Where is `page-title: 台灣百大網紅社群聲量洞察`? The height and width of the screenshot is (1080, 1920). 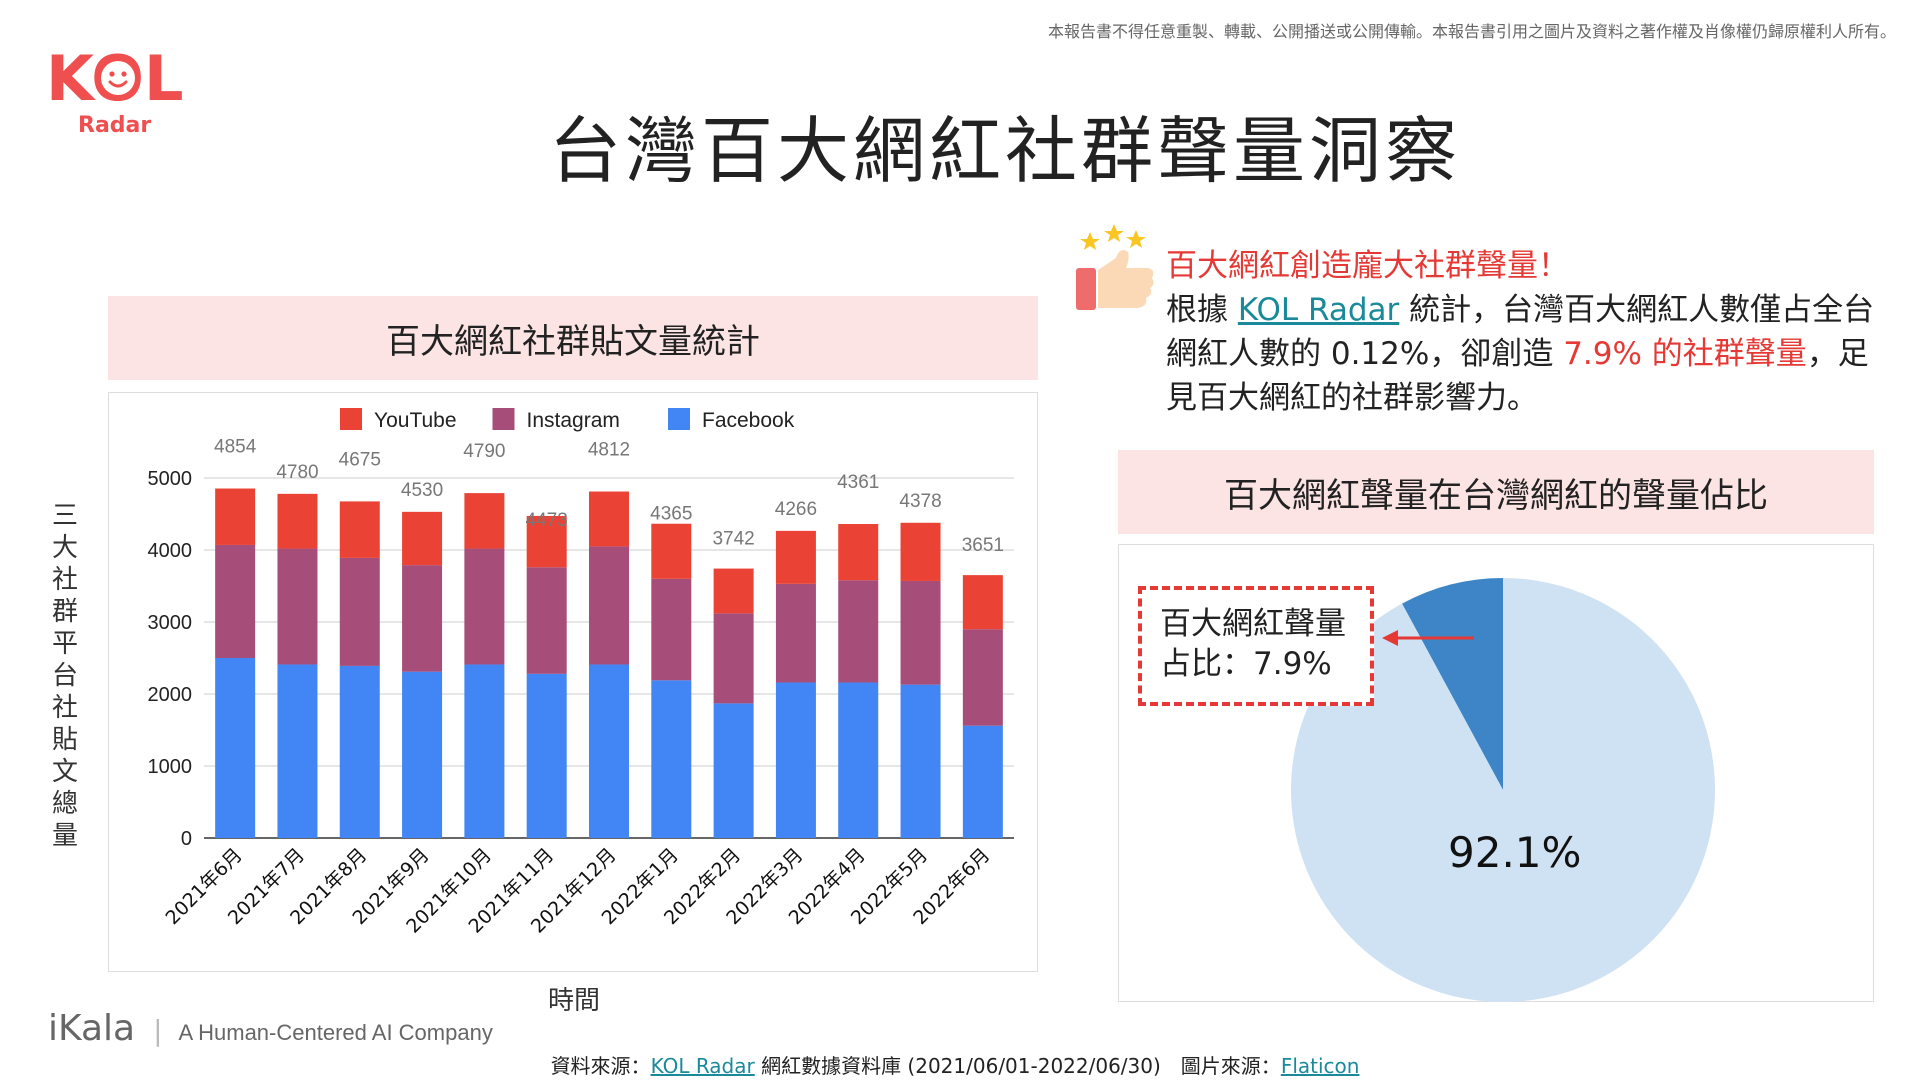
page-title: 台灣百大網紅社群聲量洞察 is located at coordinates (1004, 151).